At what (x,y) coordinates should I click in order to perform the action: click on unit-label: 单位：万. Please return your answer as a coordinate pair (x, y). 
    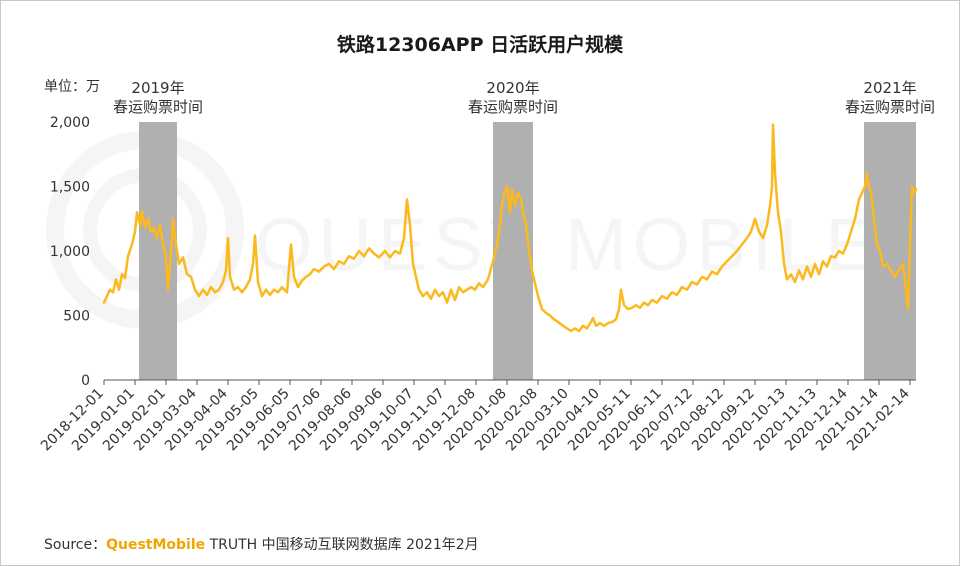
    Looking at the image, I should click on (72, 87).